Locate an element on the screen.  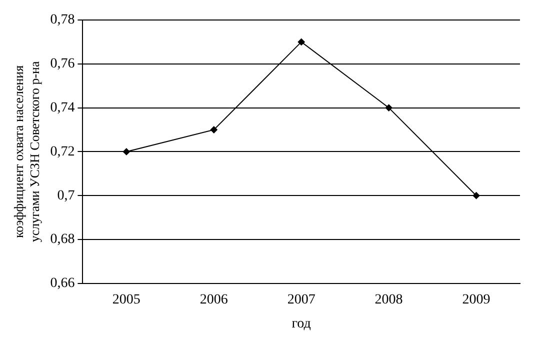
y-tick-label: 0,76 is located at coordinates (62, 64).